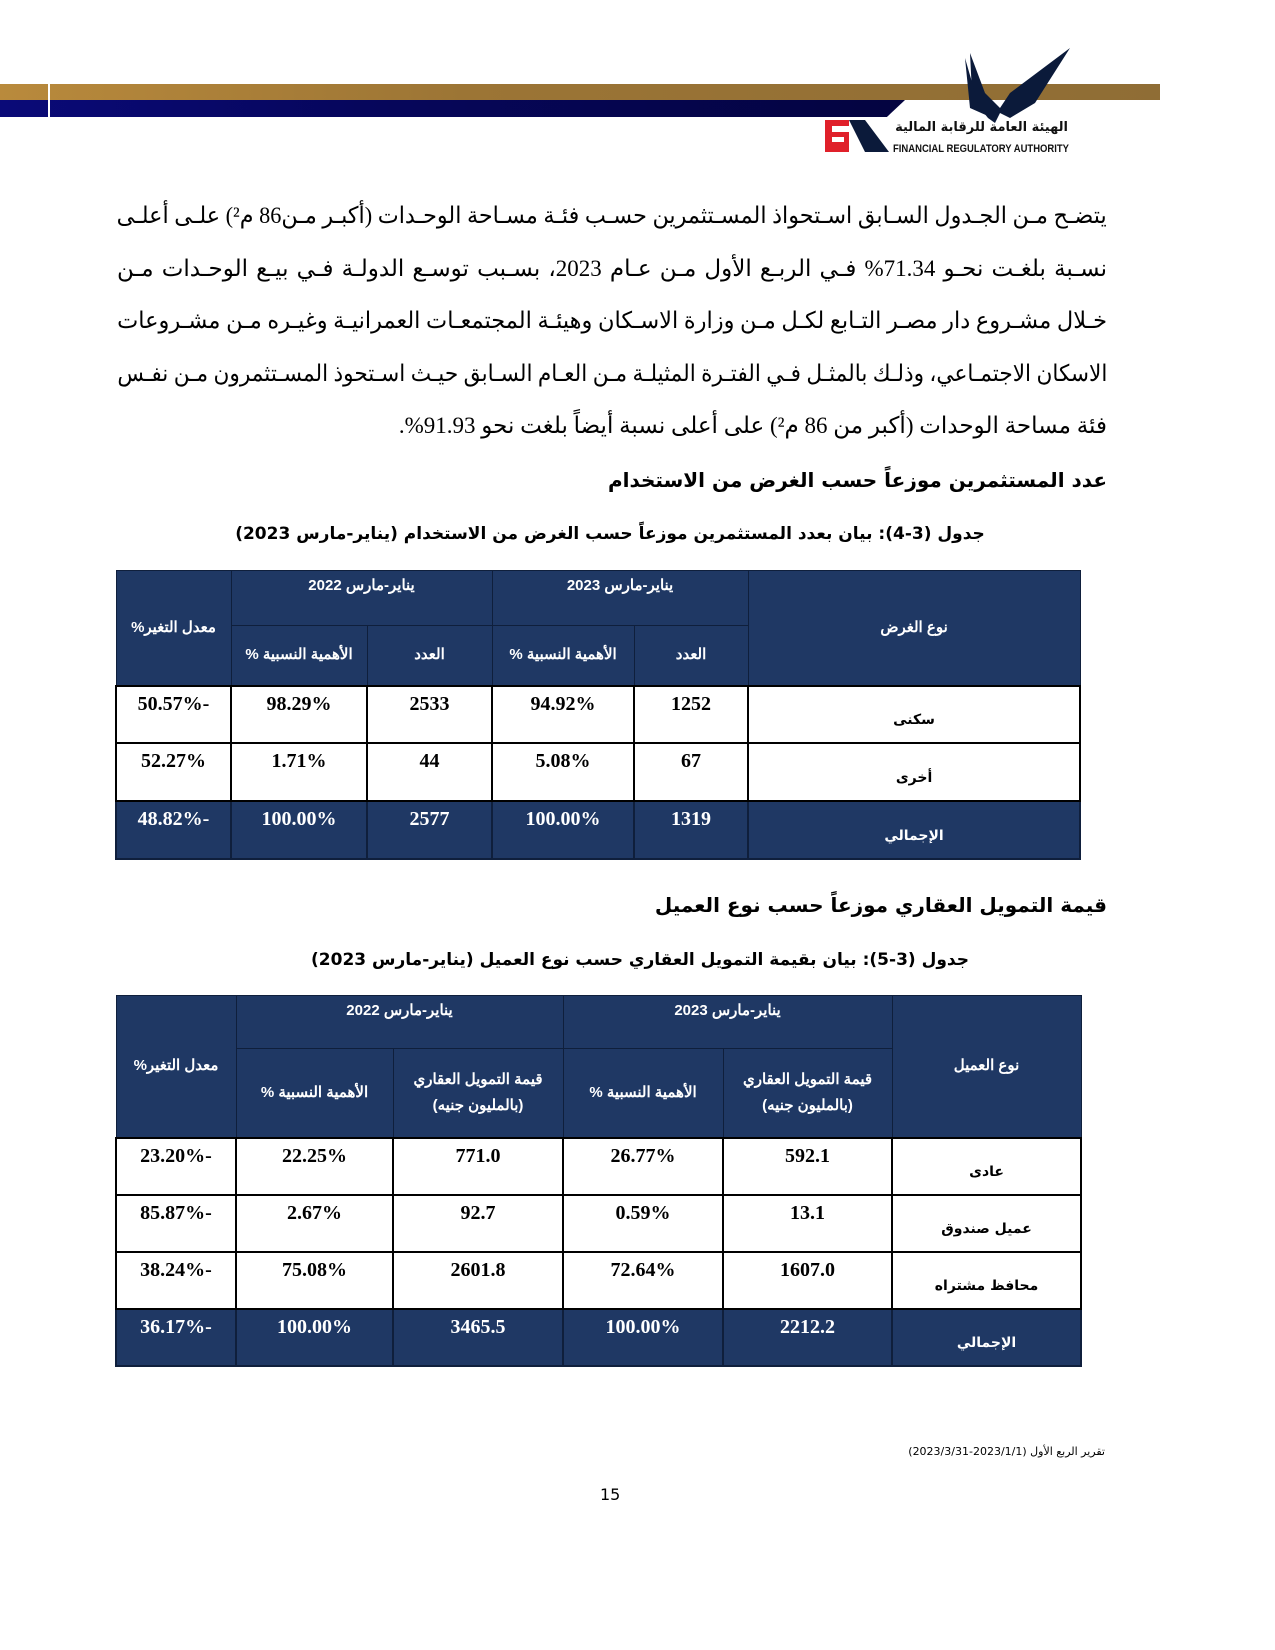 This screenshot has height=1650, width=1275. I want to click on logo-arabic: الهيئة العامة للرقابة المالية, so click(979, 125).